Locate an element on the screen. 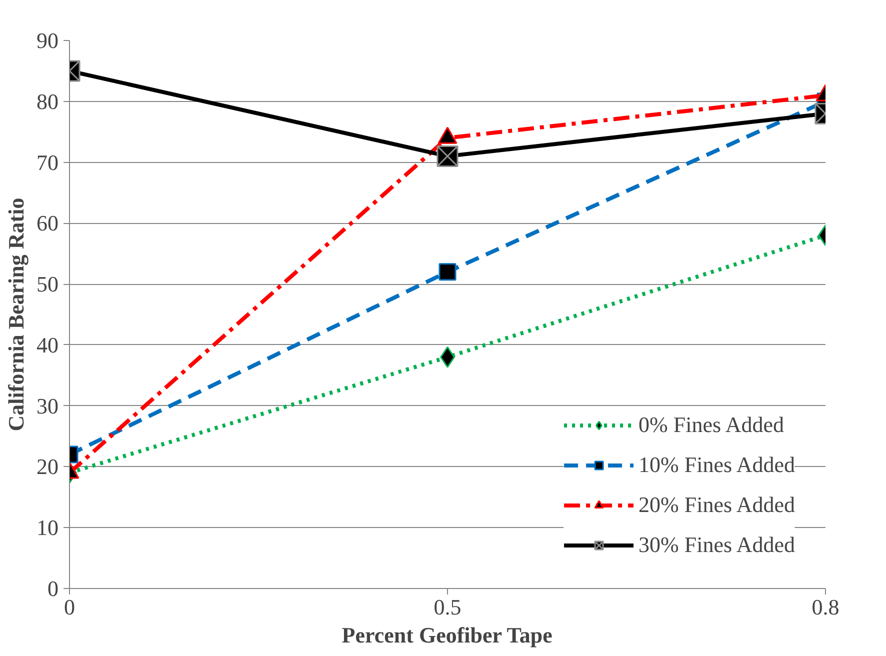 The image size is (886, 656). y-axis-title: California Bearing Ratio is located at coordinates (16, 315).